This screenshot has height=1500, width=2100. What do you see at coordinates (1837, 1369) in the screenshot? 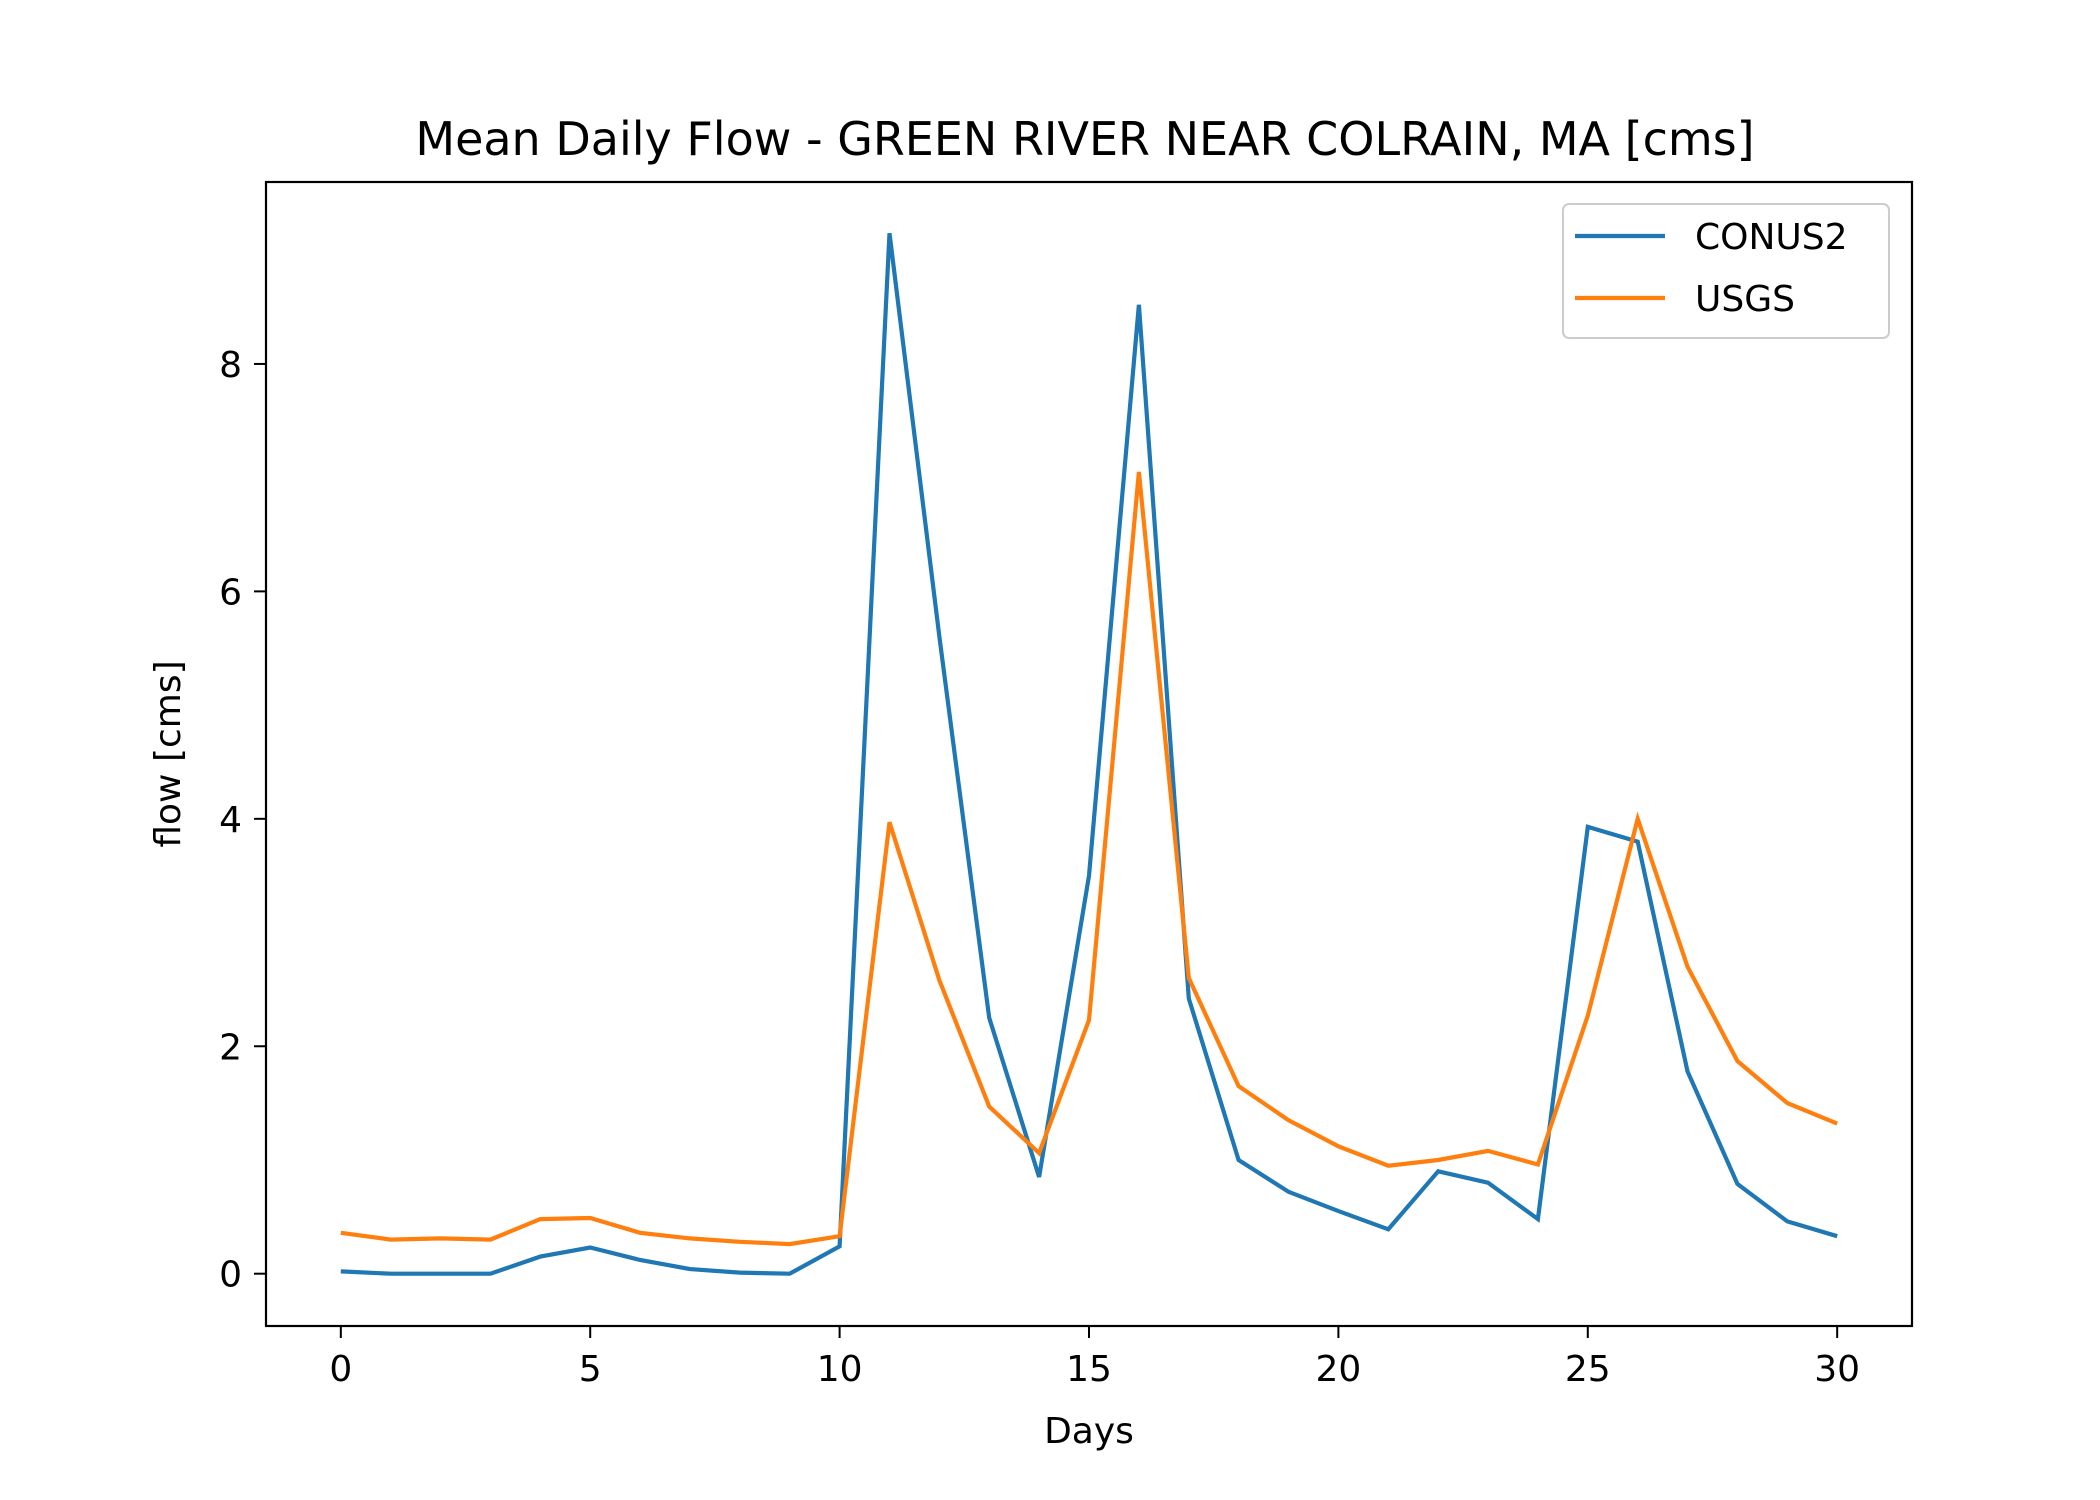
I see `x-tick-label: 30` at bounding box center [1837, 1369].